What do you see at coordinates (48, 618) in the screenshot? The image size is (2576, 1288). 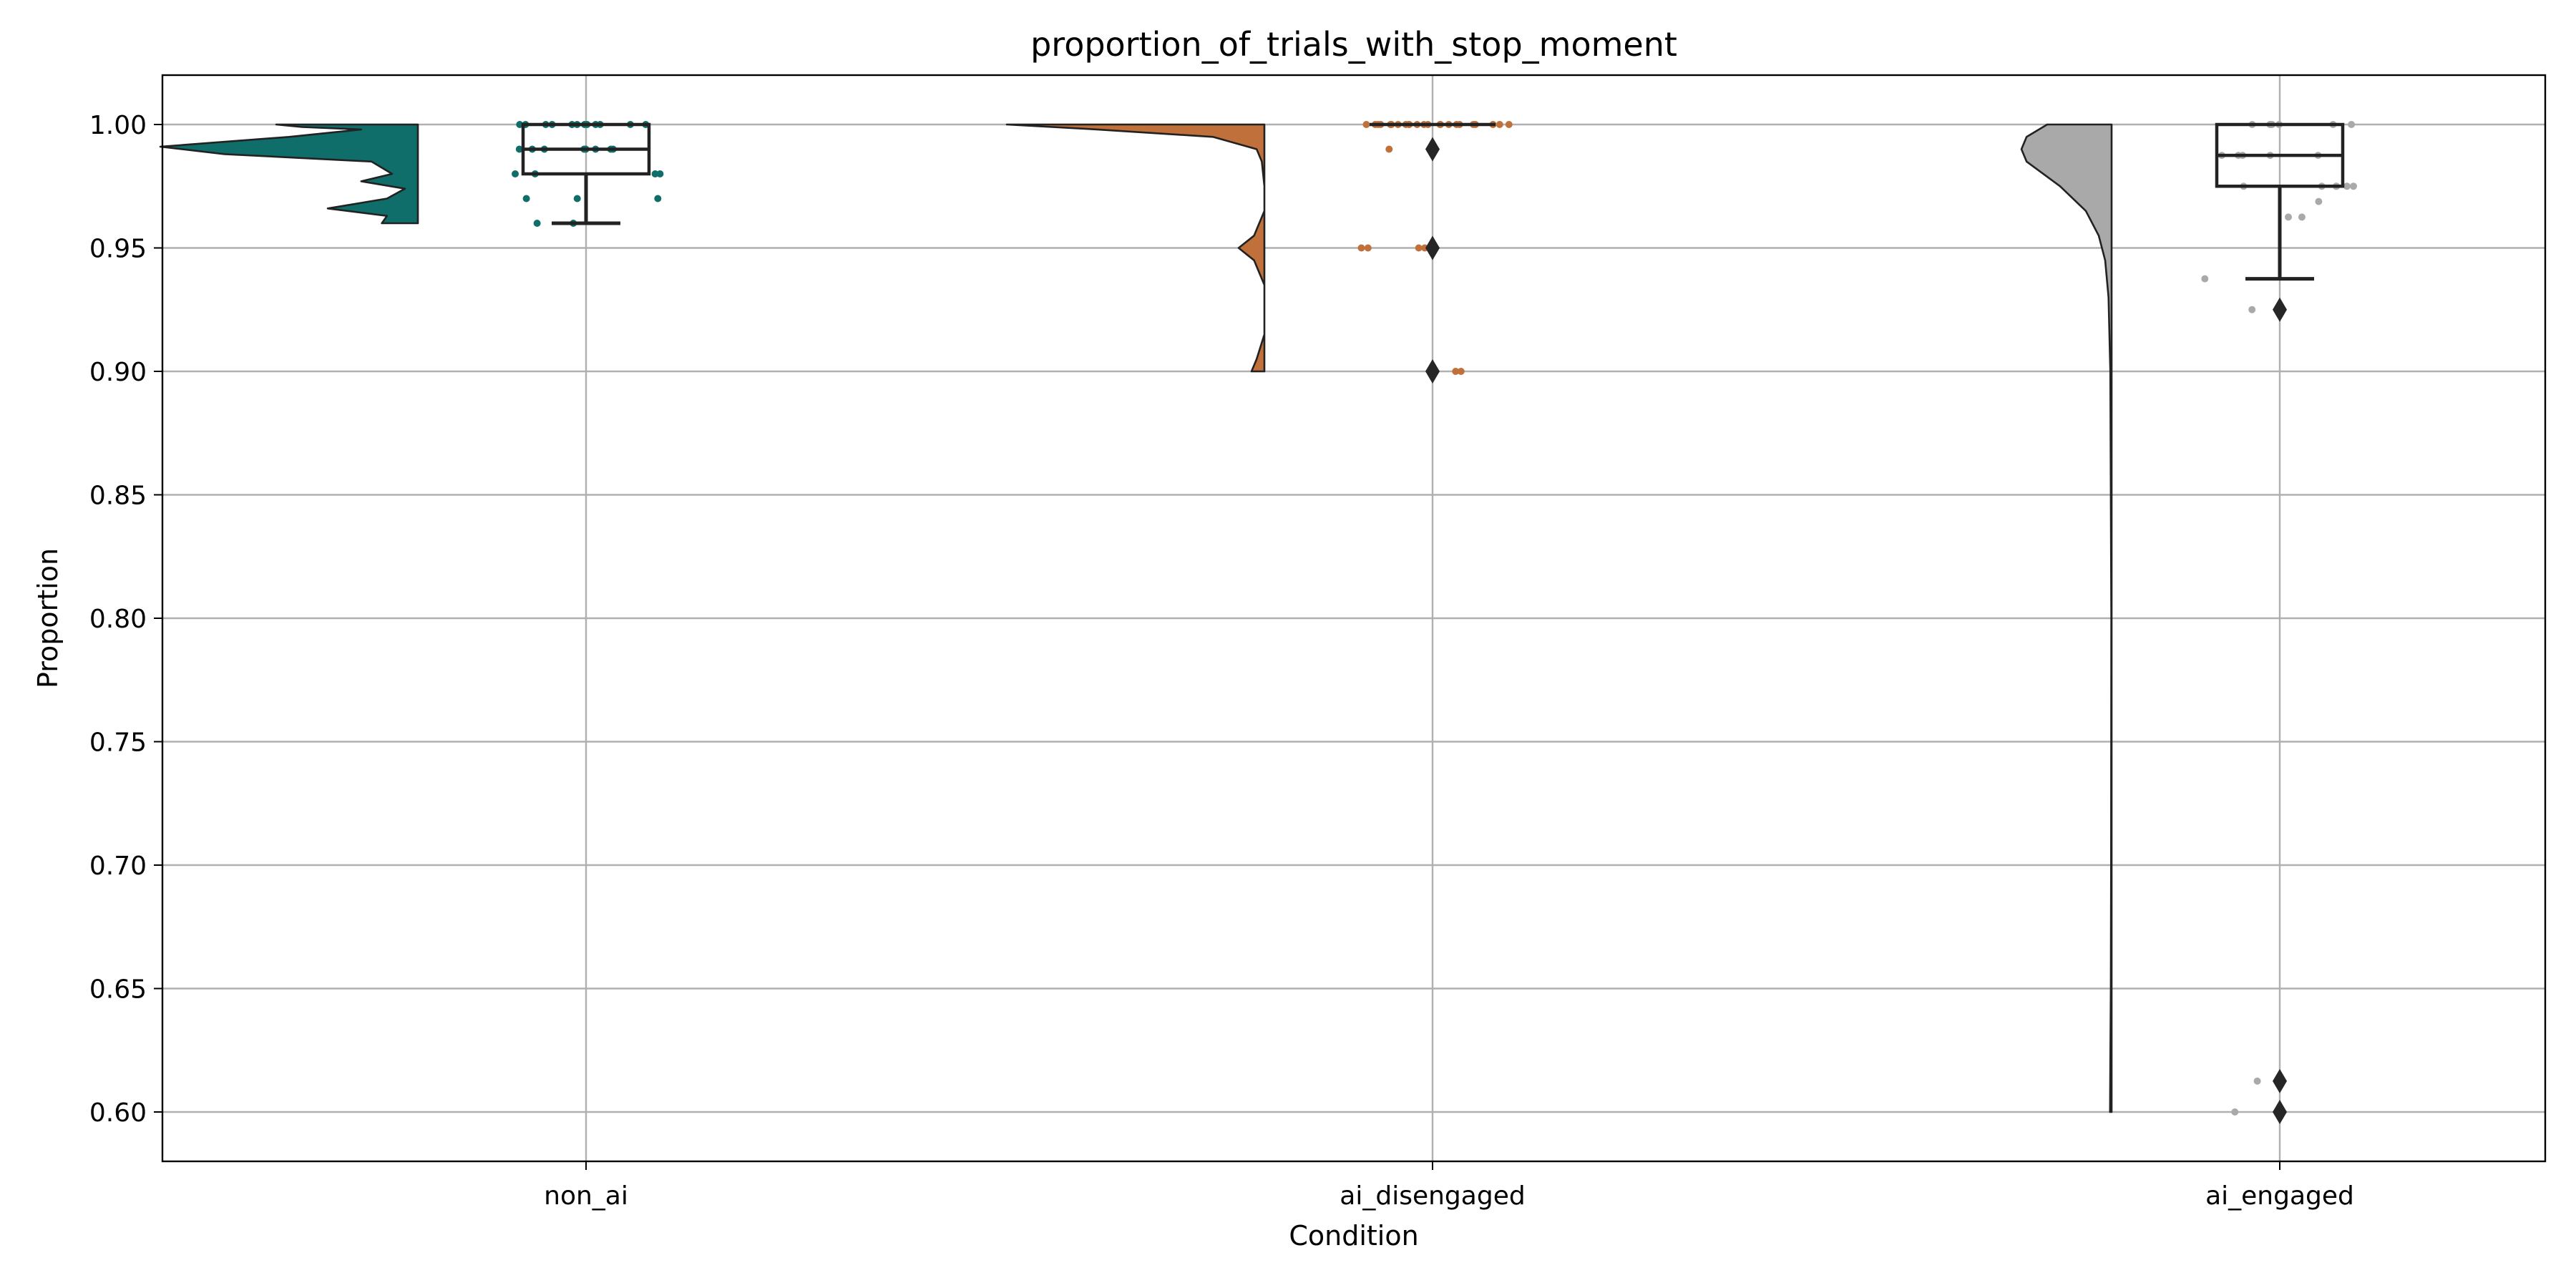 I see `y-axis-label: Proportion` at bounding box center [48, 618].